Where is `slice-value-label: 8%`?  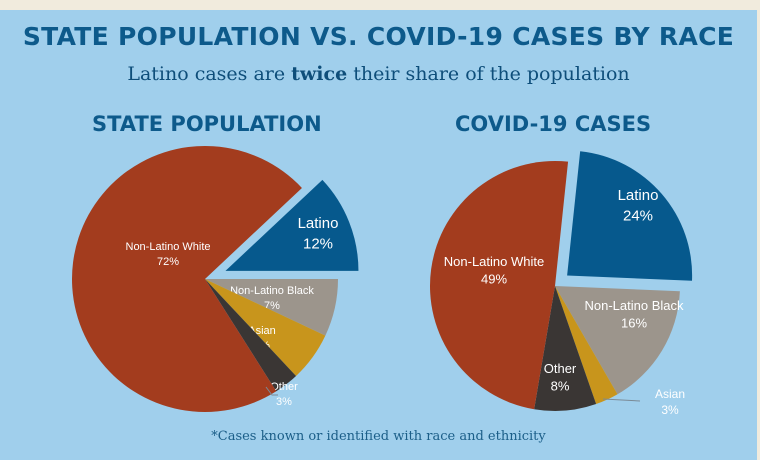
slice-value-label: 8% is located at coordinates (560, 386).